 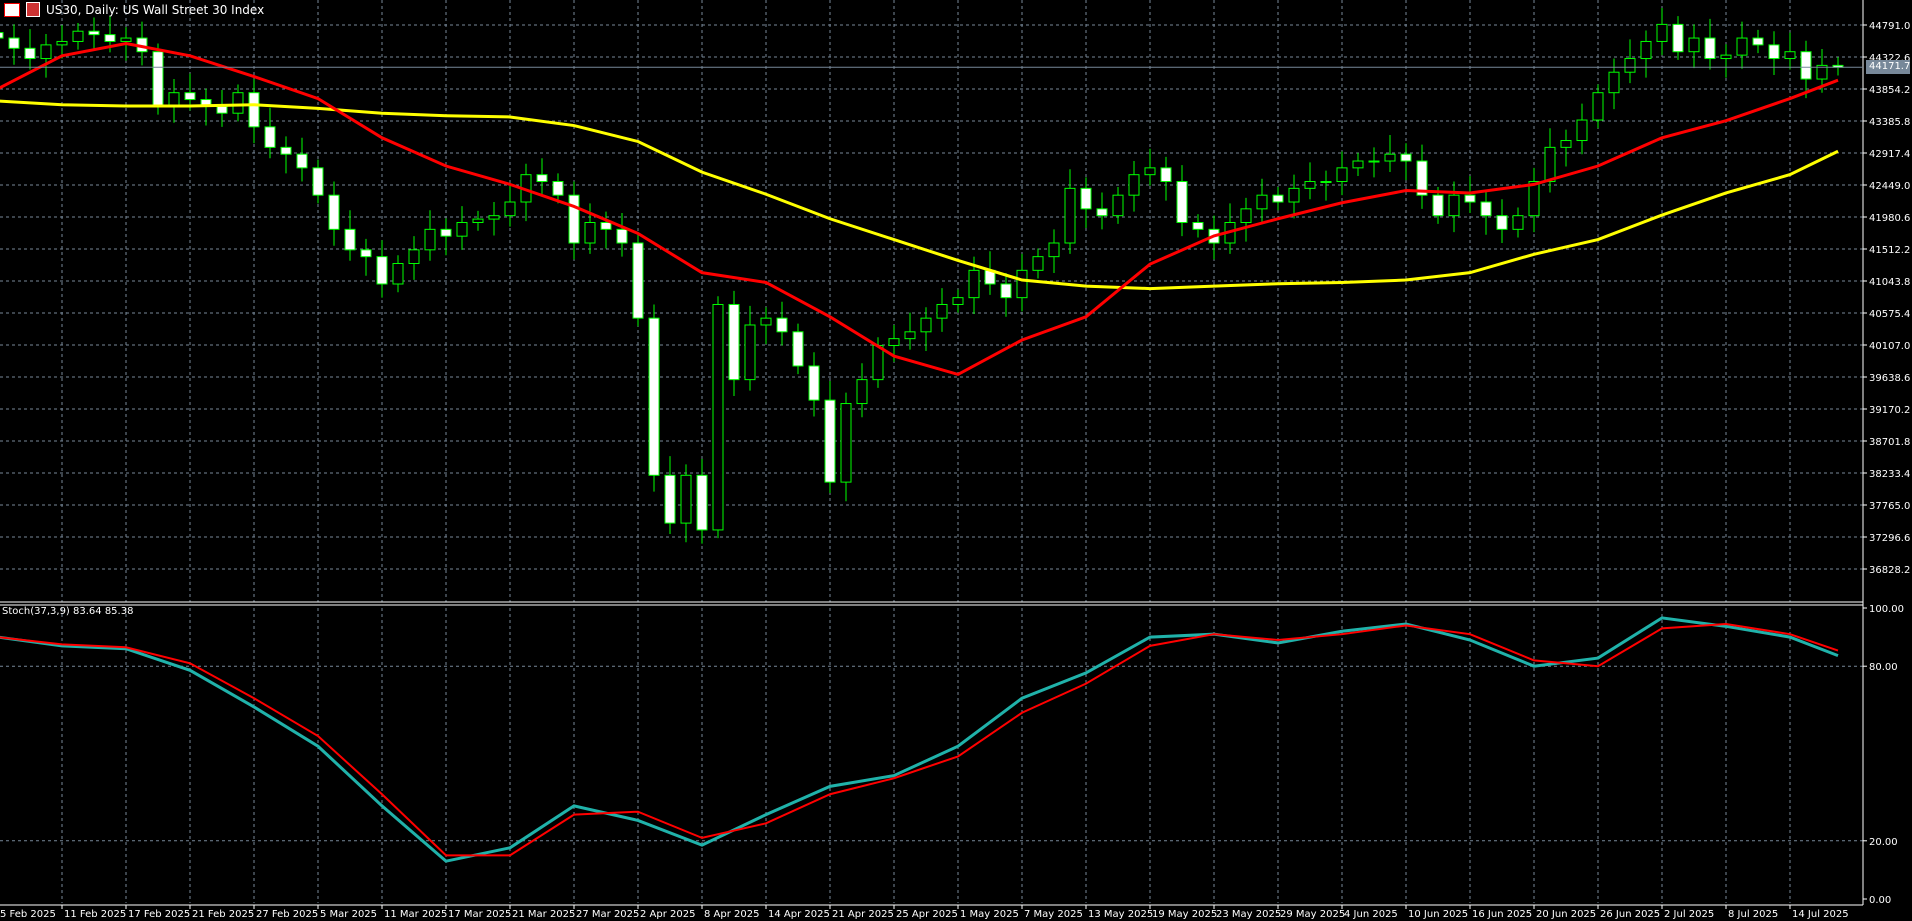 I want to click on x-tick-label: 25 Apr 2025, so click(x=927, y=914).